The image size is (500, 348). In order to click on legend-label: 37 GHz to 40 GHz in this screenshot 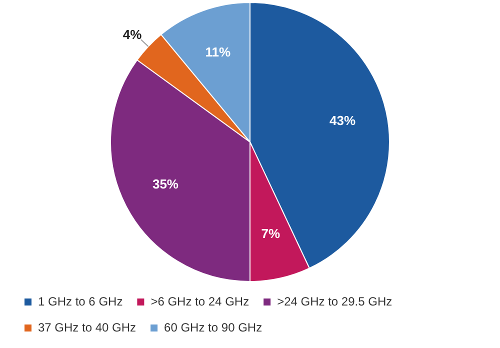, I will do `click(87, 327)`.